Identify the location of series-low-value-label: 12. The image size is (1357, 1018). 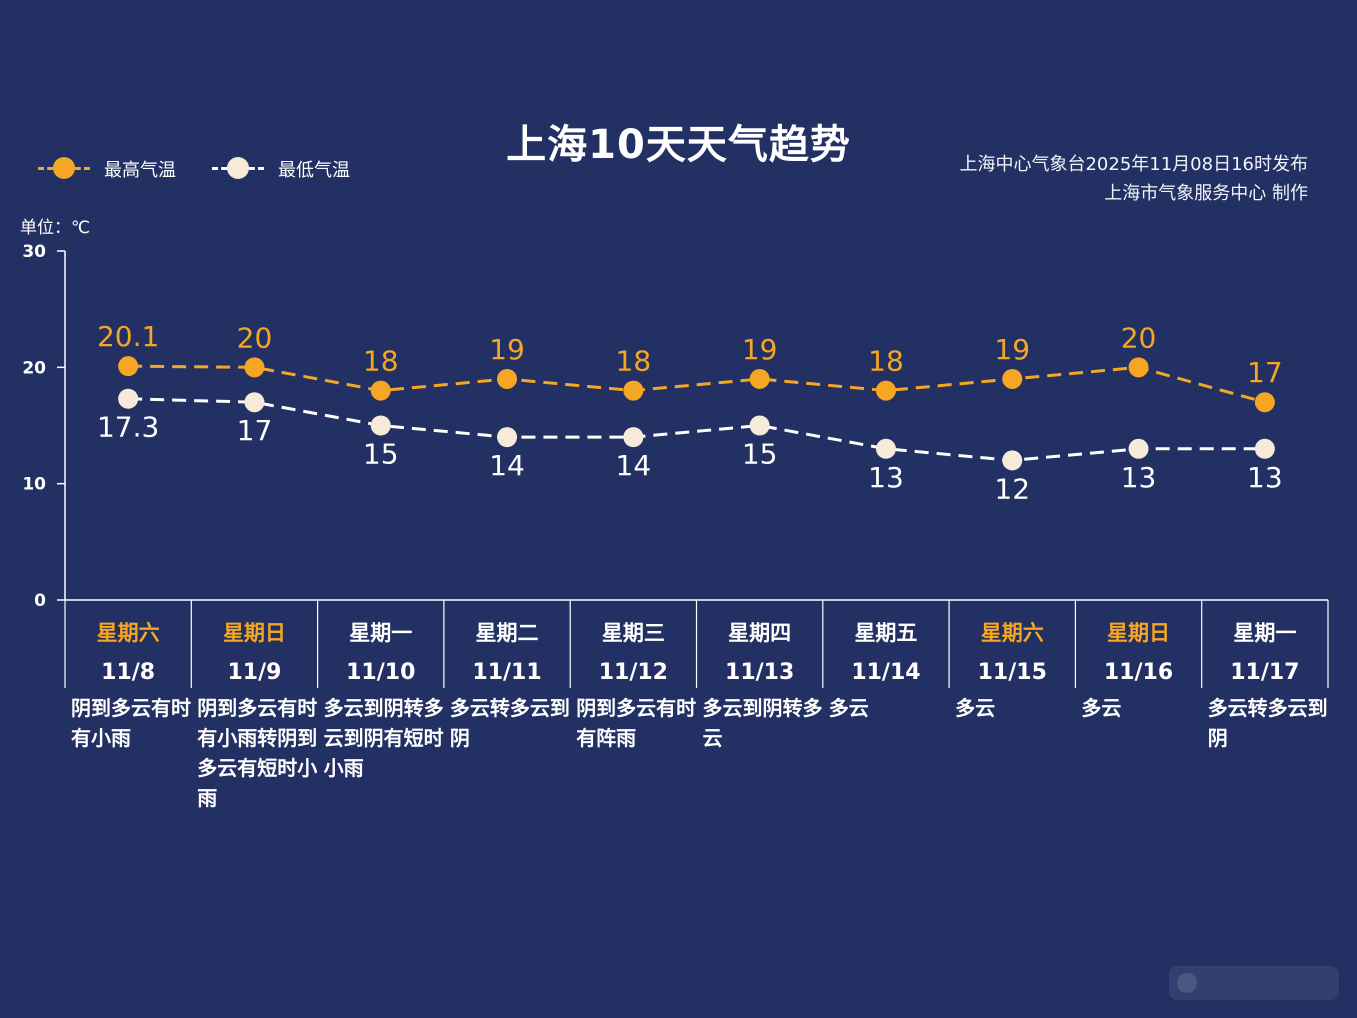
(1012, 488).